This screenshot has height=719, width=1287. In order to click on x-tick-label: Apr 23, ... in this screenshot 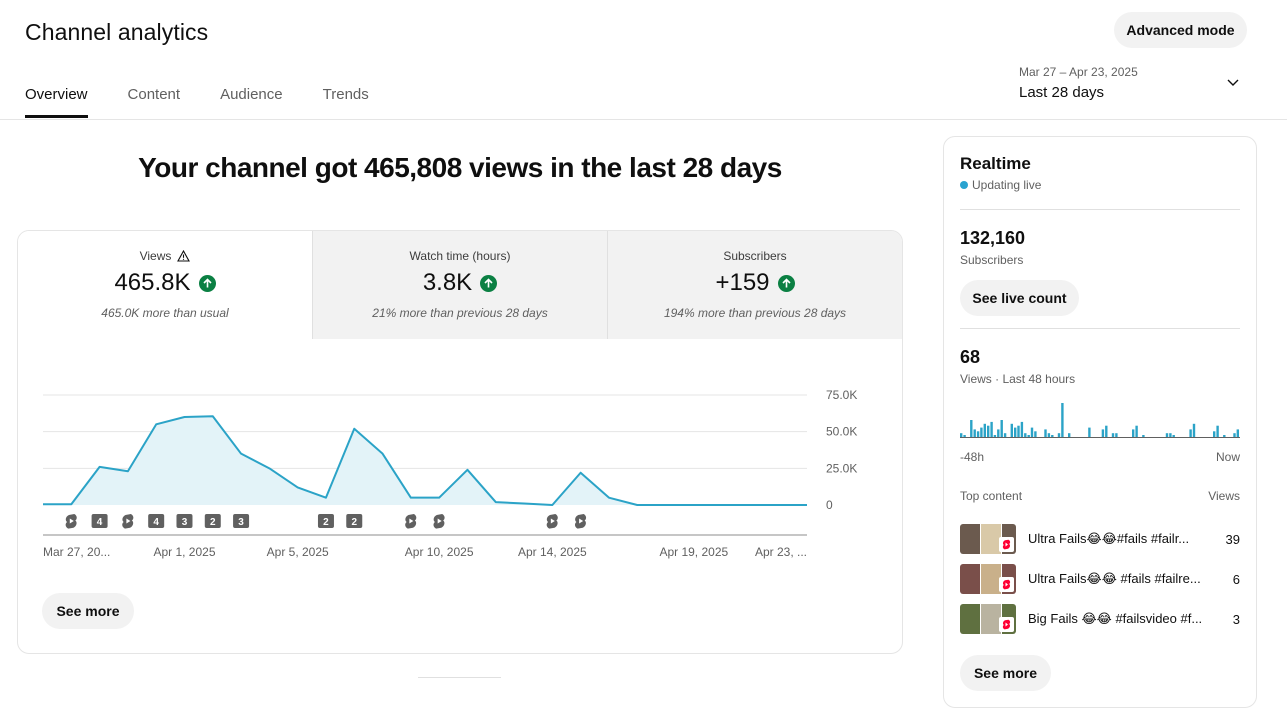, I will do `click(781, 552)`.